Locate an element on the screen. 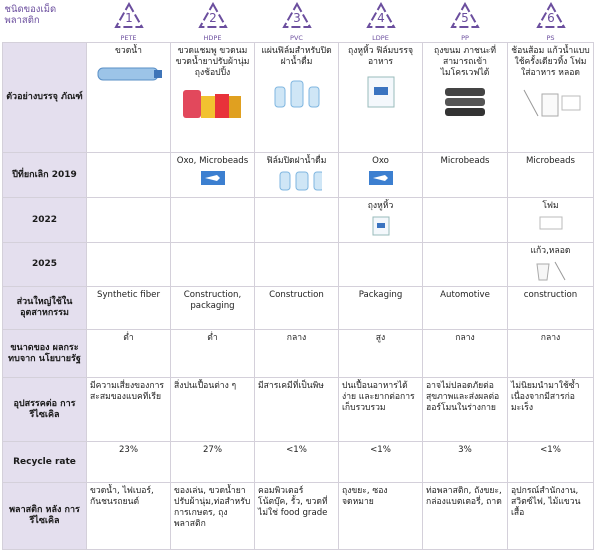 This screenshot has height=554, width=595. column-header: 3 PVC is located at coordinates (297, 22).